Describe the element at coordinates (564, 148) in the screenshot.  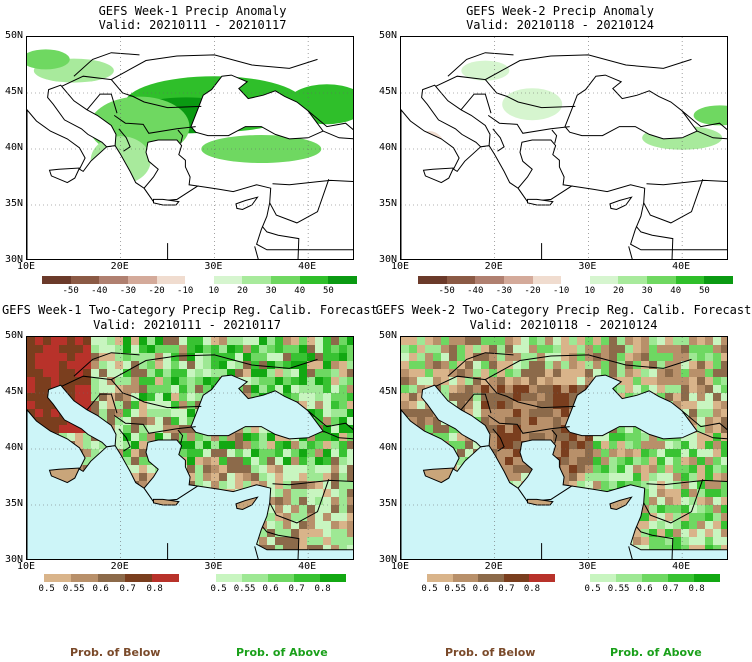
I see `anomaly-map` at that location.